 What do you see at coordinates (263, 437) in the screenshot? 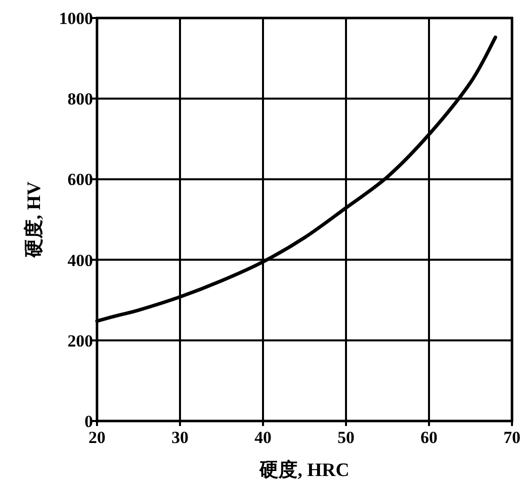
I see `x-tick-label: 40` at bounding box center [263, 437].